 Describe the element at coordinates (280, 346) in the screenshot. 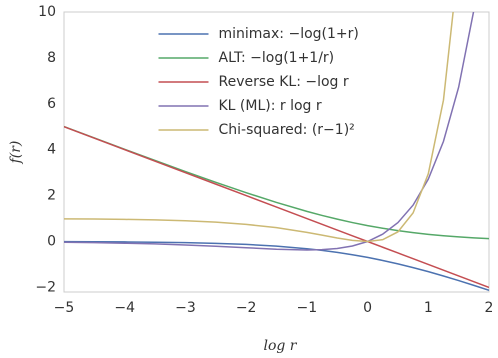

I see `x-axis-label: log r` at that location.